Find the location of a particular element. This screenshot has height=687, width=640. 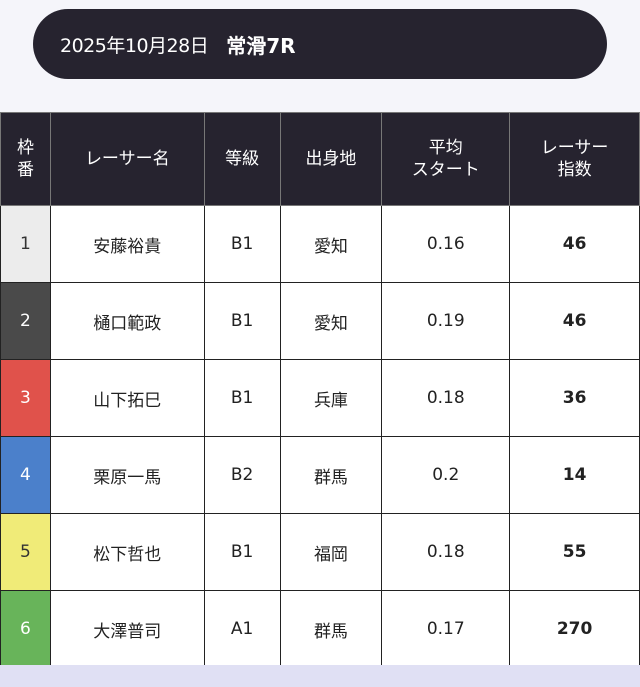

table-header-row: 枠番レーサー名 等級 出身地 平均 スタート レーサー 指数 is located at coordinates (320, 159).